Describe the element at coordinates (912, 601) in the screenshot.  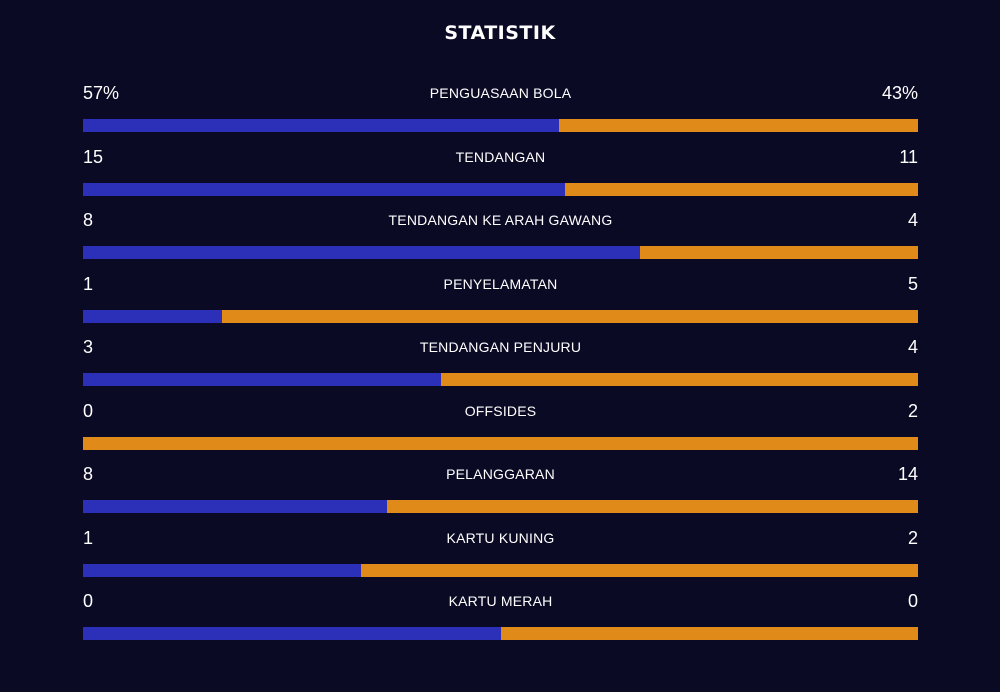
I see `away-value: 0` at that location.